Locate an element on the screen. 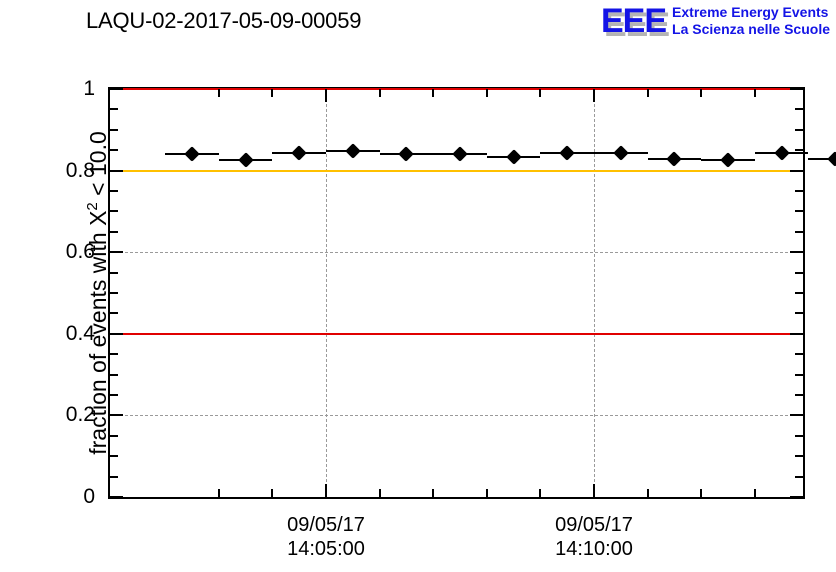  page-title: LAQU-02-2017-05-09-00059 is located at coordinates (224, 20).